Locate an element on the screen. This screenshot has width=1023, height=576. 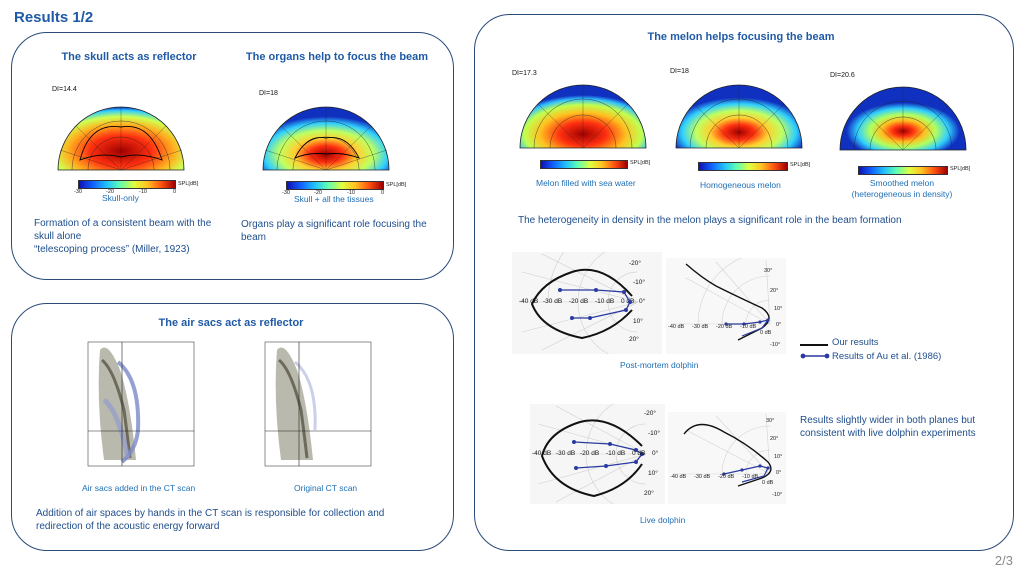
colorbar-tick: -30 is located at coordinates (286, 193).